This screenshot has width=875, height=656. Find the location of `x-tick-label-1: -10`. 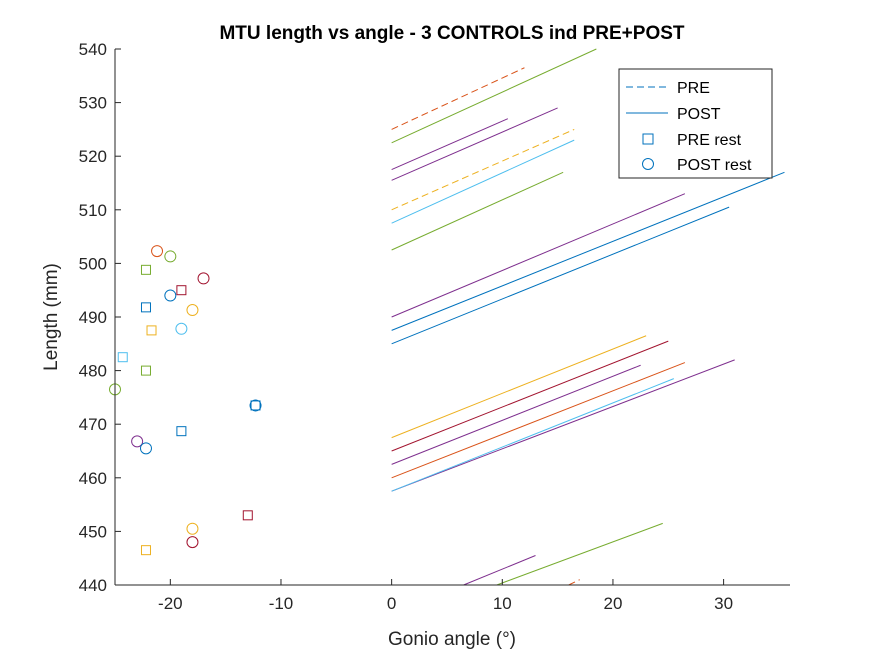

x-tick-label-1: -10 is located at coordinates (281, 603).